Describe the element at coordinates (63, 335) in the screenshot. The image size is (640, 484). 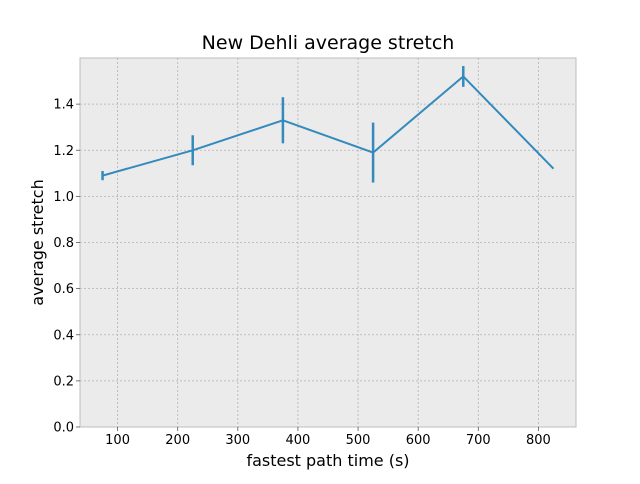
I see `y-tick-label: 0.4` at that location.